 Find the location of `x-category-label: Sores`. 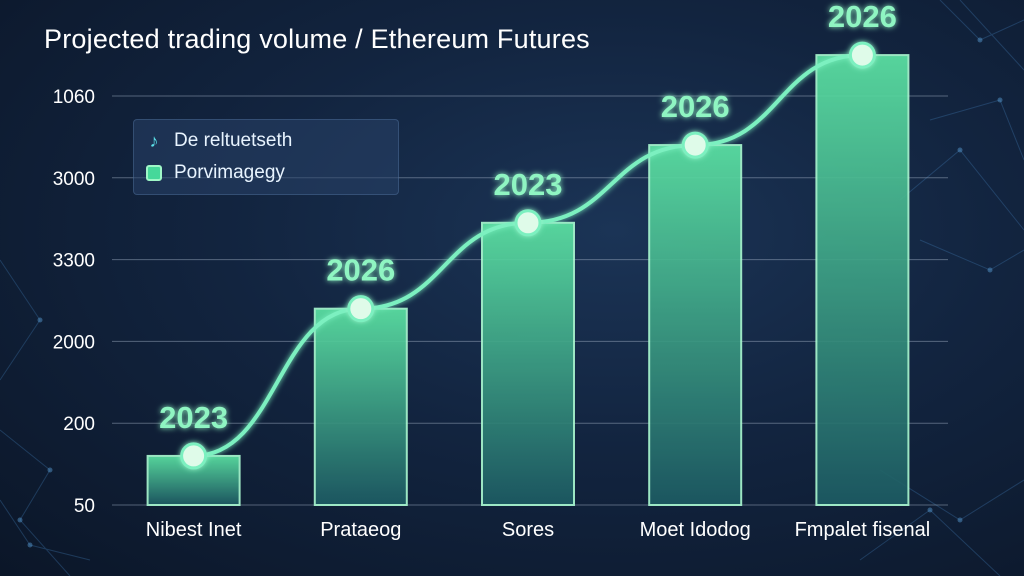

x-category-label: Sores is located at coordinates (528, 530).